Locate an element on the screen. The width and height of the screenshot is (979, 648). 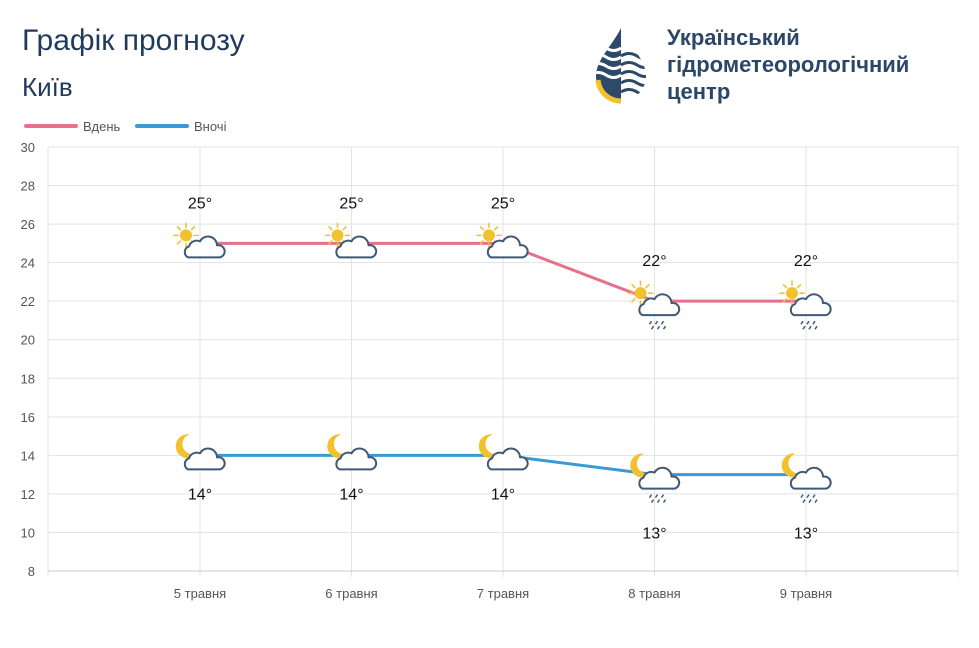
y-tick-label: 18 is located at coordinates (28, 378).